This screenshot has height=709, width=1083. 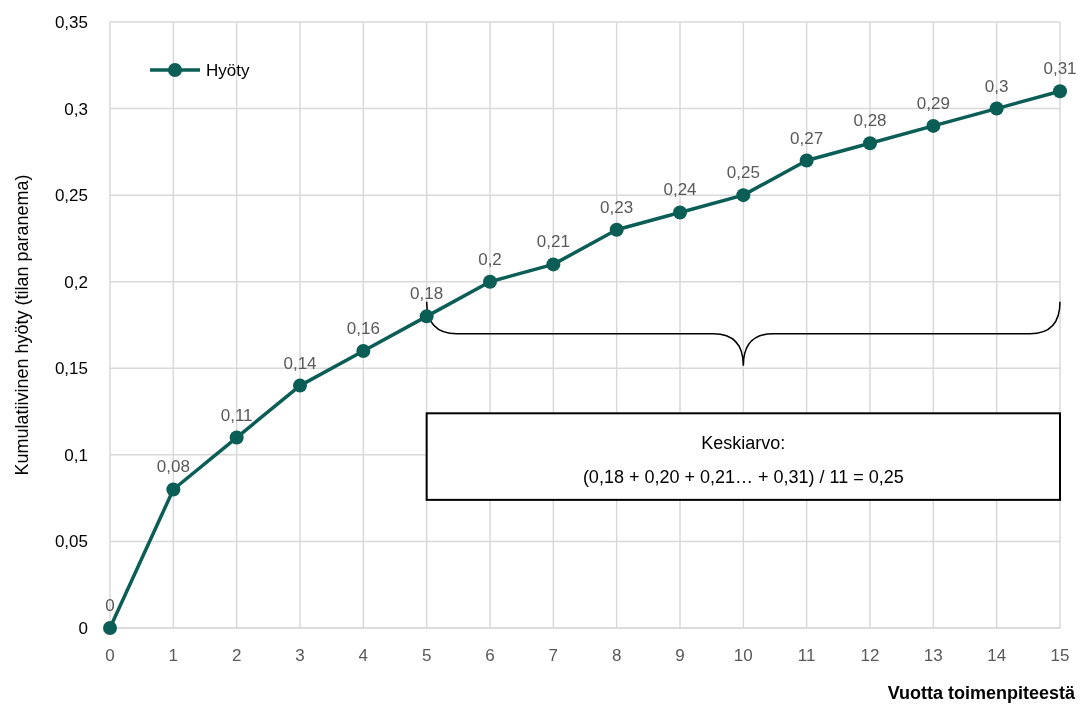 I want to click on data-label: 0,25, so click(x=743, y=173).